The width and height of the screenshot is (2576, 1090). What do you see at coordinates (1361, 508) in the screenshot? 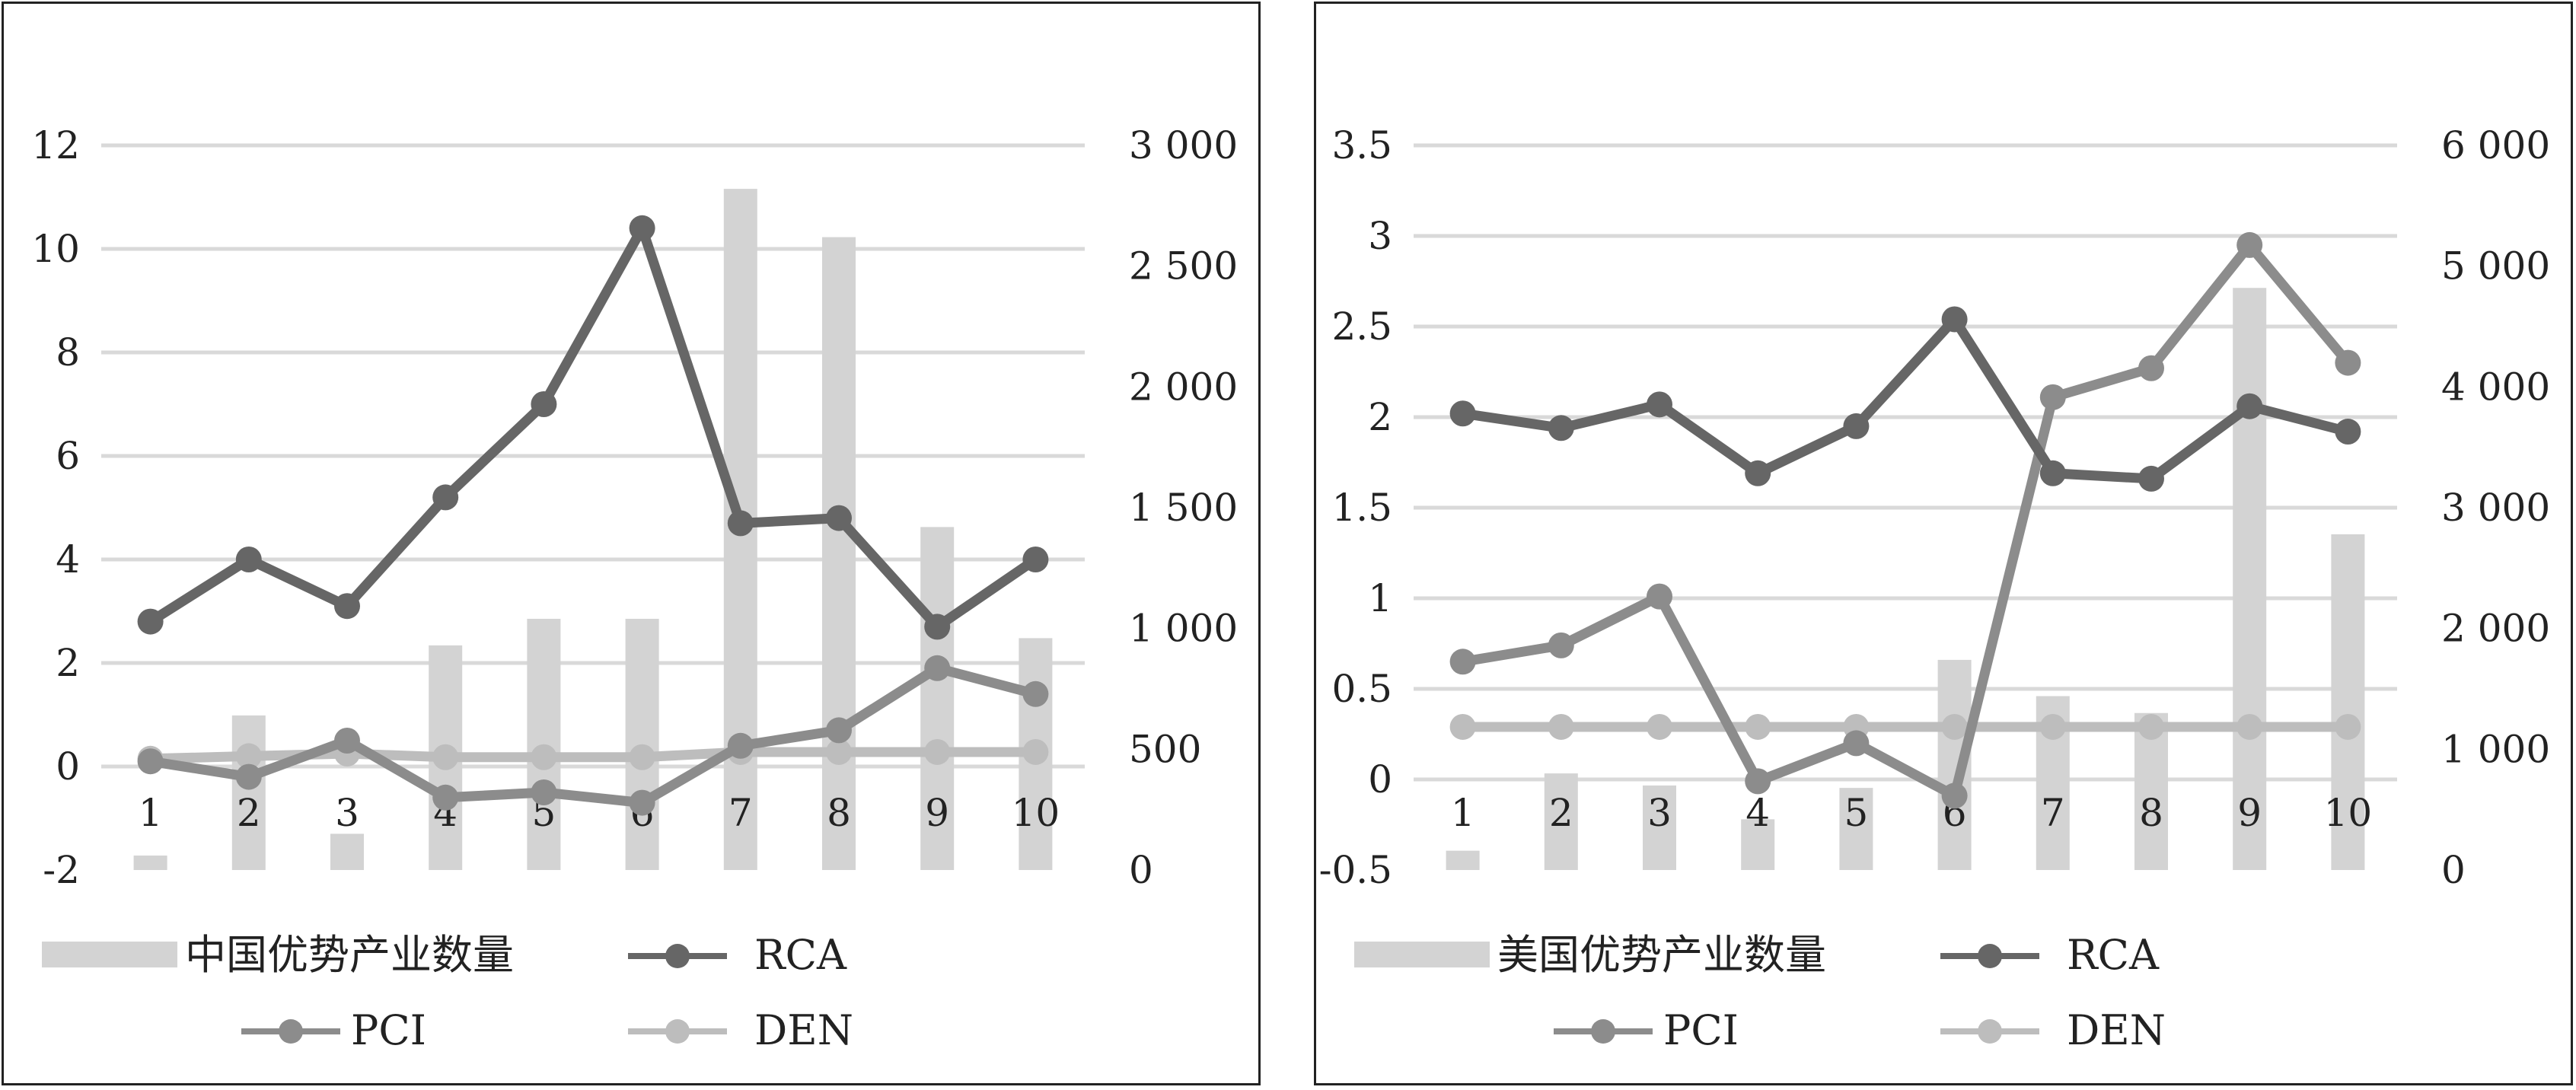
I see `y-left-tick-label: 1.5` at bounding box center [1361, 508].